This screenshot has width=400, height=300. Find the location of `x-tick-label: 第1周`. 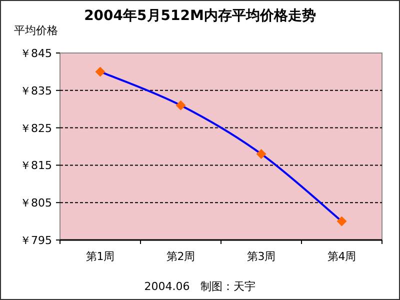

x-tick-label: 第1周 is located at coordinates (100, 256).